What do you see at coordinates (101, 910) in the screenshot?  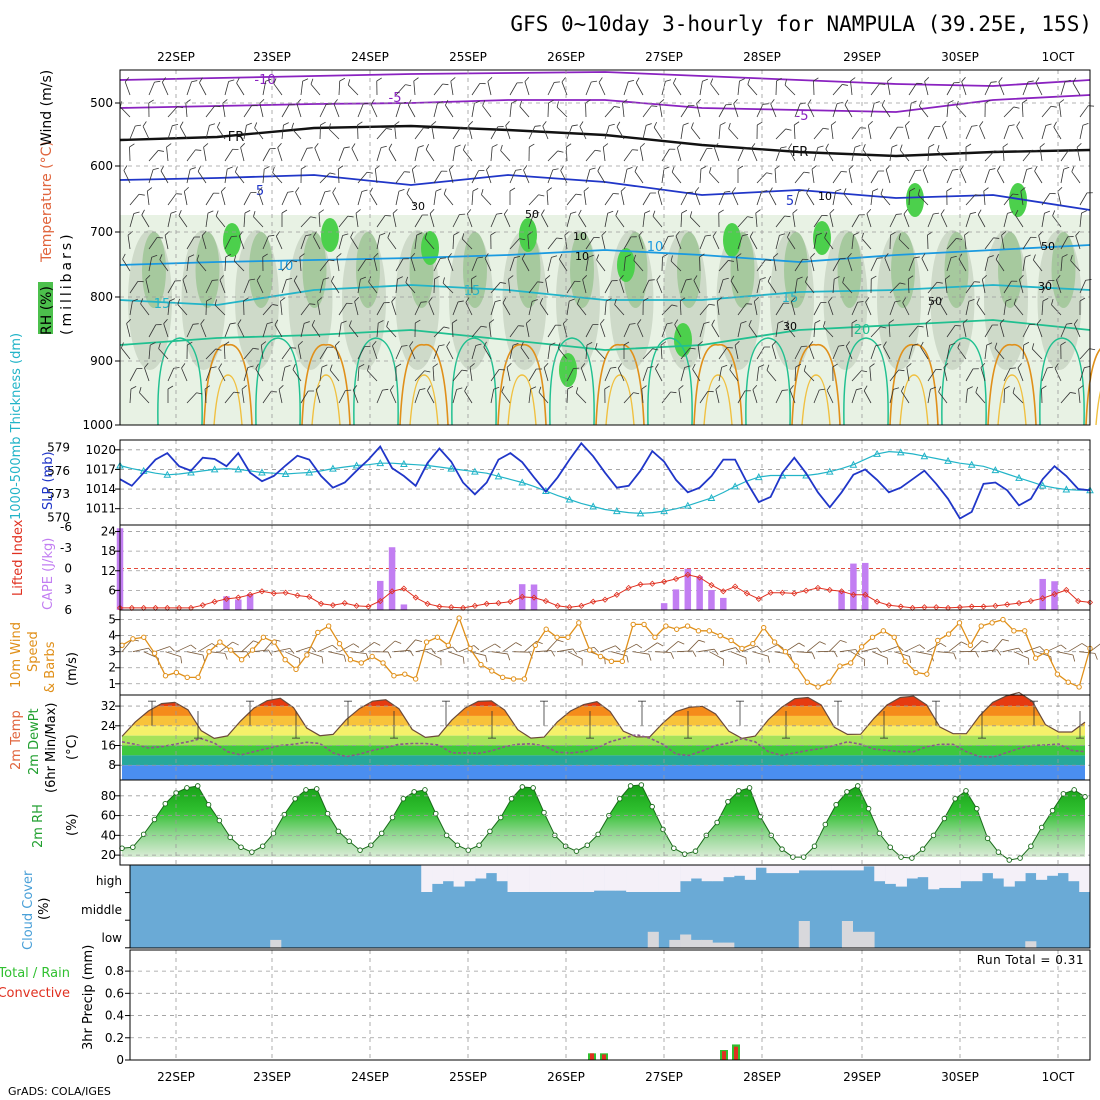 I see `cloud-layer-label: middle` at bounding box center [101, 910].